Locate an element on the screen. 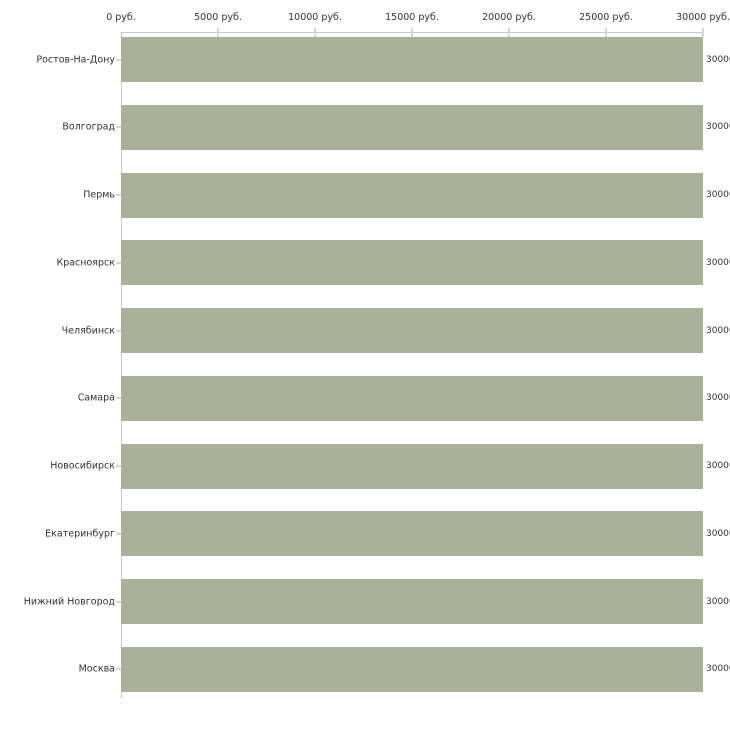 This screenshot has width=730, height=730. x-axis-tick-label: 30000 руб. is located at coordinates (703, 17).